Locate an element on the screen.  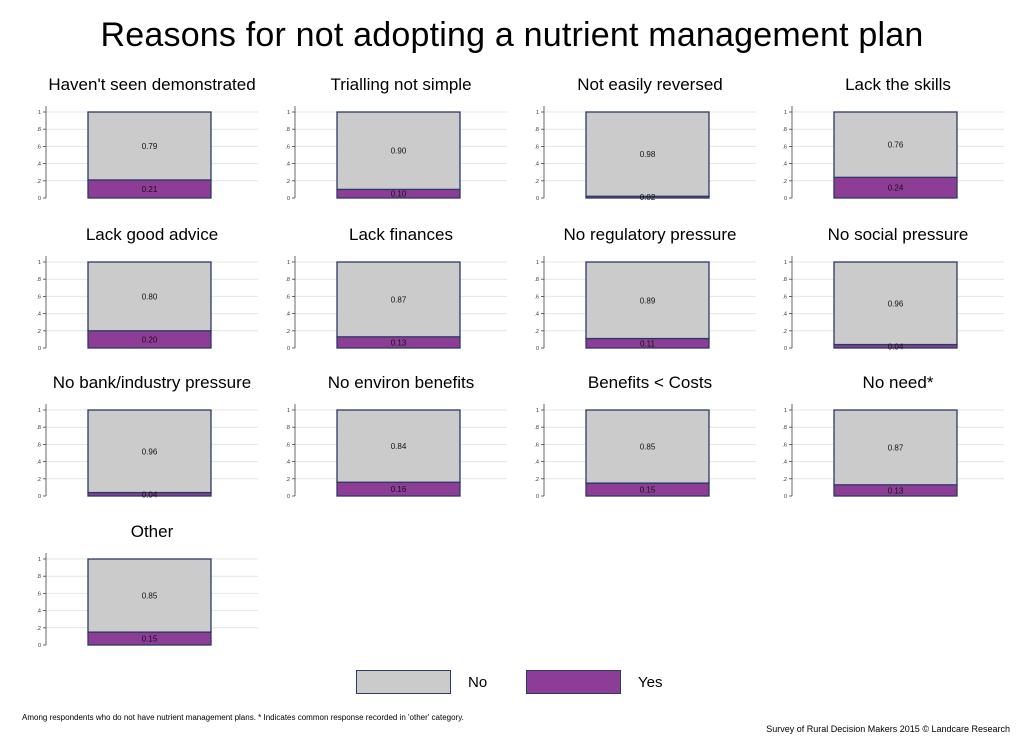
panel-title: Benefits < Costs is located at coordinates (650, 382).